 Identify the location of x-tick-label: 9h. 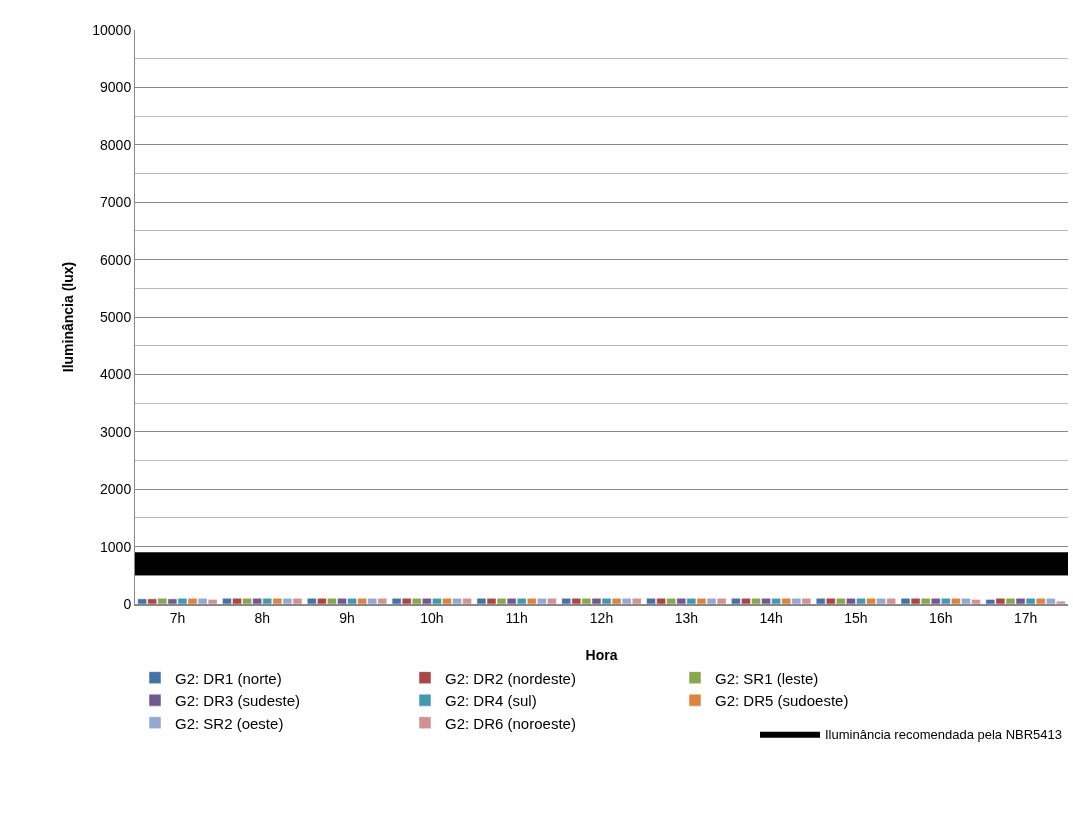
(347, 617).